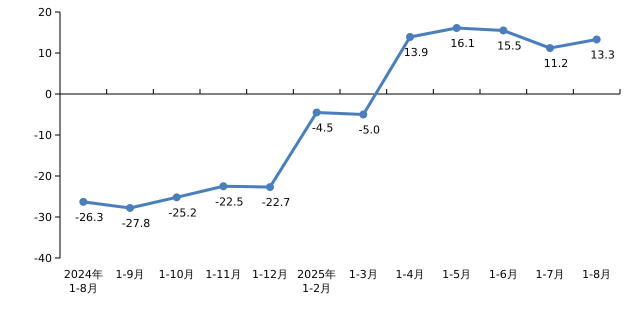  What do you see at coordinates (176, 274) in the screenshot?
I see `x-tick-label: 1-10月` at bounding box center [176, 274].